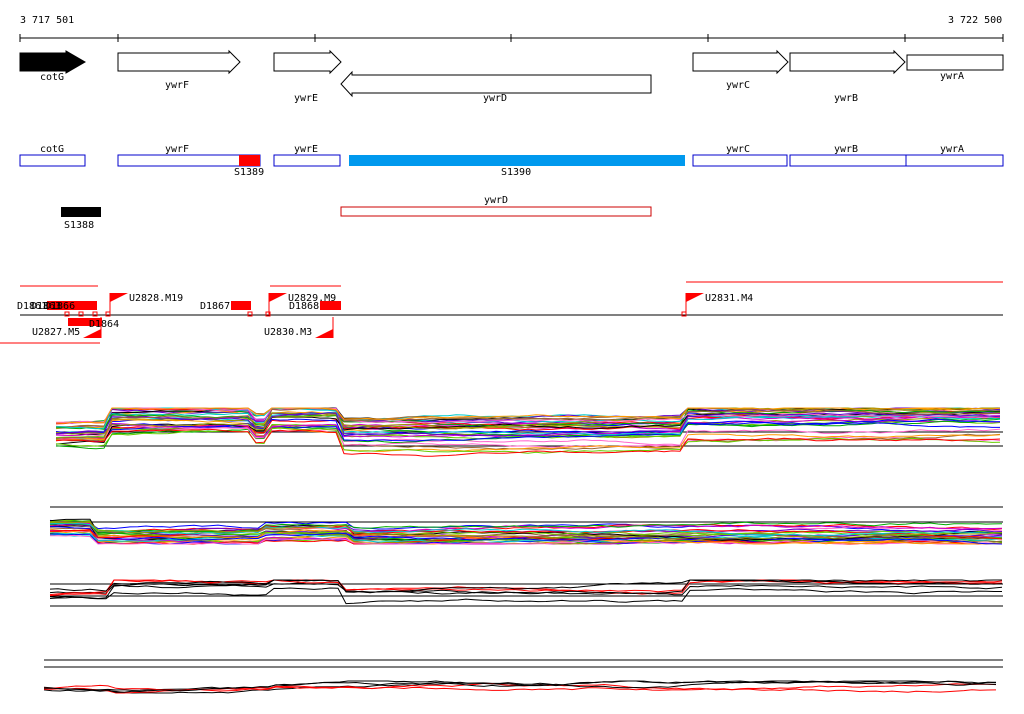 The width and height of the screenshot is (1024, 714). I want to click on segment-cotG: cotG, so click(52, 155).